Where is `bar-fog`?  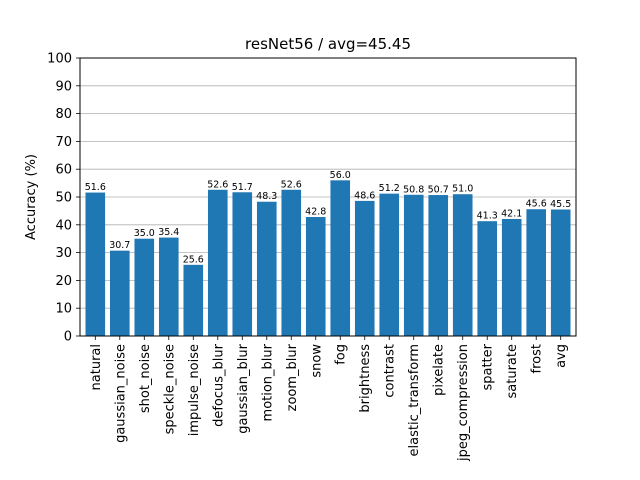
bar-fog is located at coordinates (340, 258).